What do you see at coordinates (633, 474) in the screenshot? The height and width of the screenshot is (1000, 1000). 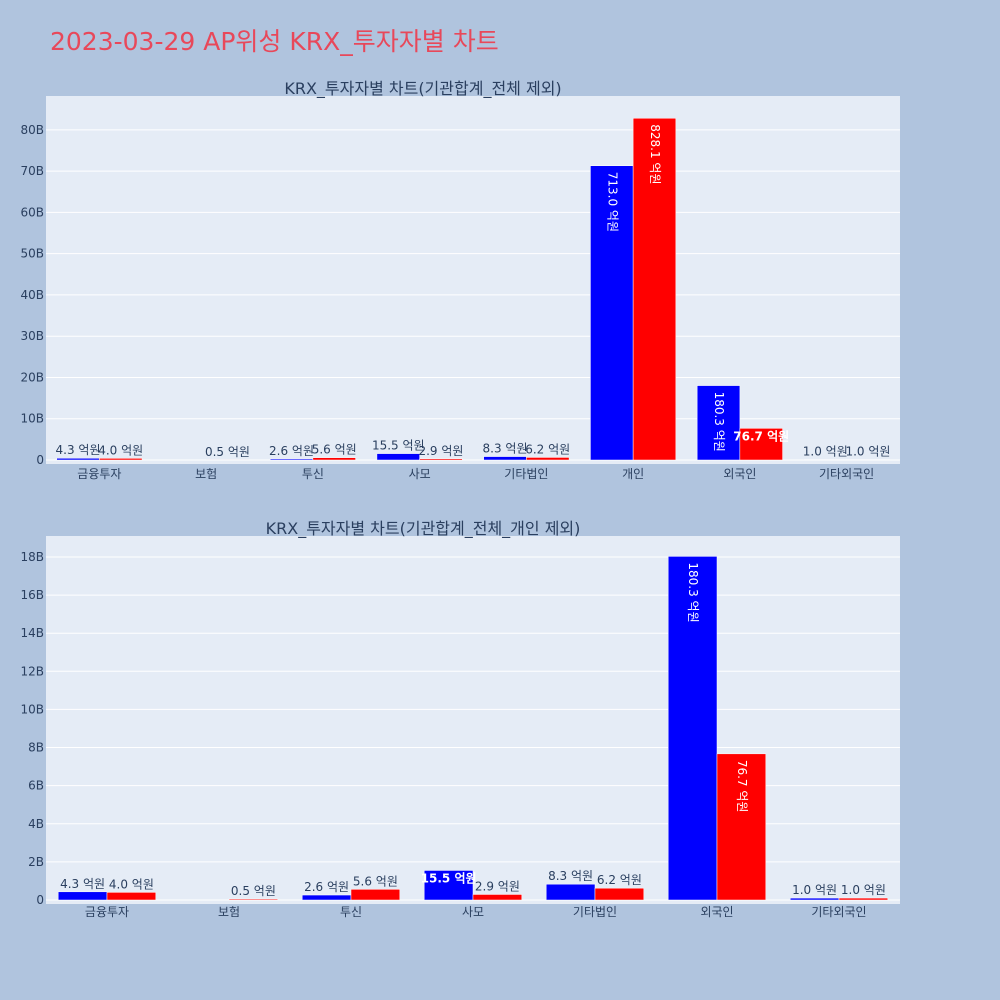 I see `x-tick-label: 개인` at bounding box center [633, 474].